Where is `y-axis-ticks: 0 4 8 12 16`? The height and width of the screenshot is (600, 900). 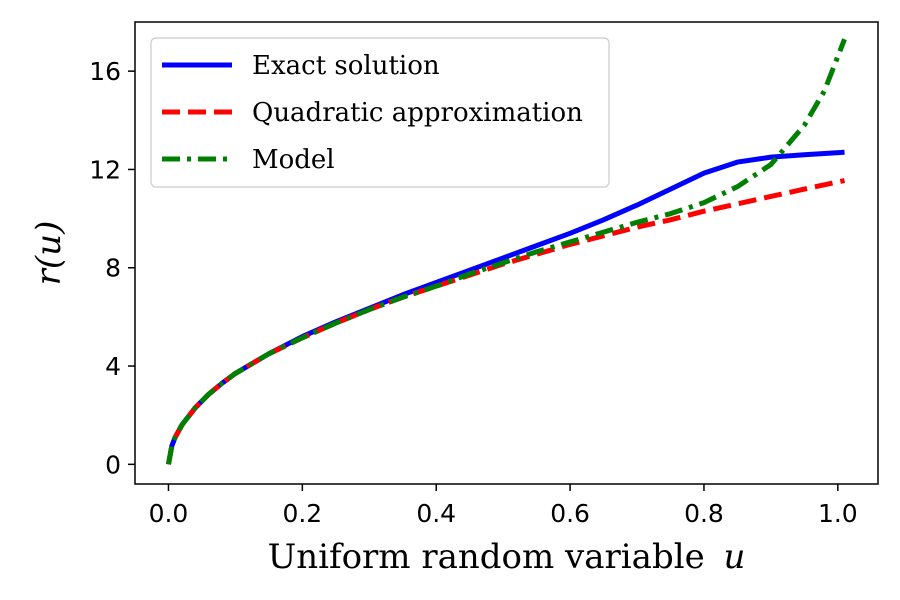 y-axis-ticks: 0 4 8 12 16 is located at coordinates (112, 268).